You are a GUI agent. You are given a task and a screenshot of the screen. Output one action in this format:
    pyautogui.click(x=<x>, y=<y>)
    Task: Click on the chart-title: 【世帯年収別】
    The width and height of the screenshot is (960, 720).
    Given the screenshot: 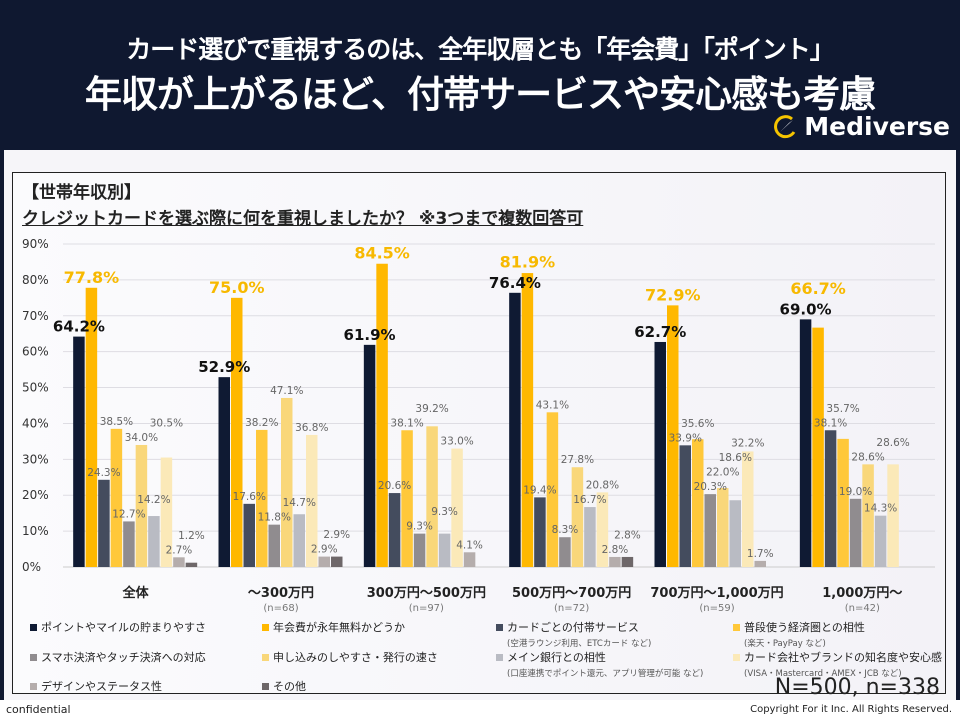 What is the action you would take?
    pyautogui.click(x=81, y=193)
    